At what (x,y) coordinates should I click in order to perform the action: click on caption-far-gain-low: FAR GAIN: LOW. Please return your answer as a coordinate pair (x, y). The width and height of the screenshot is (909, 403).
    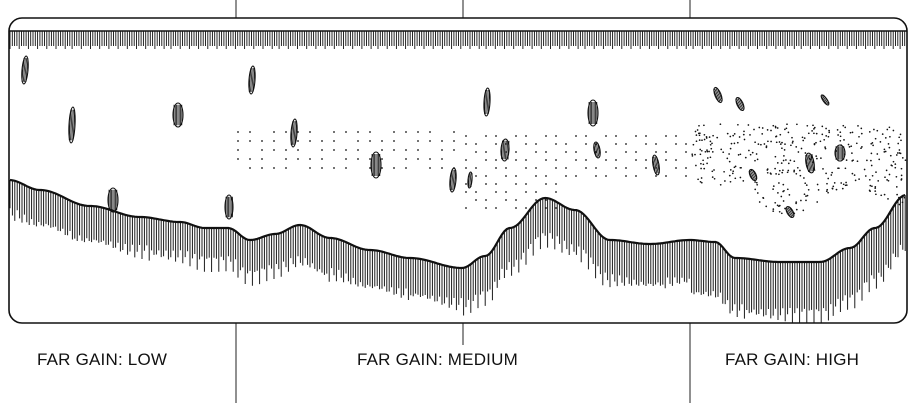
    Looking at the image, I should click on (102, 359).